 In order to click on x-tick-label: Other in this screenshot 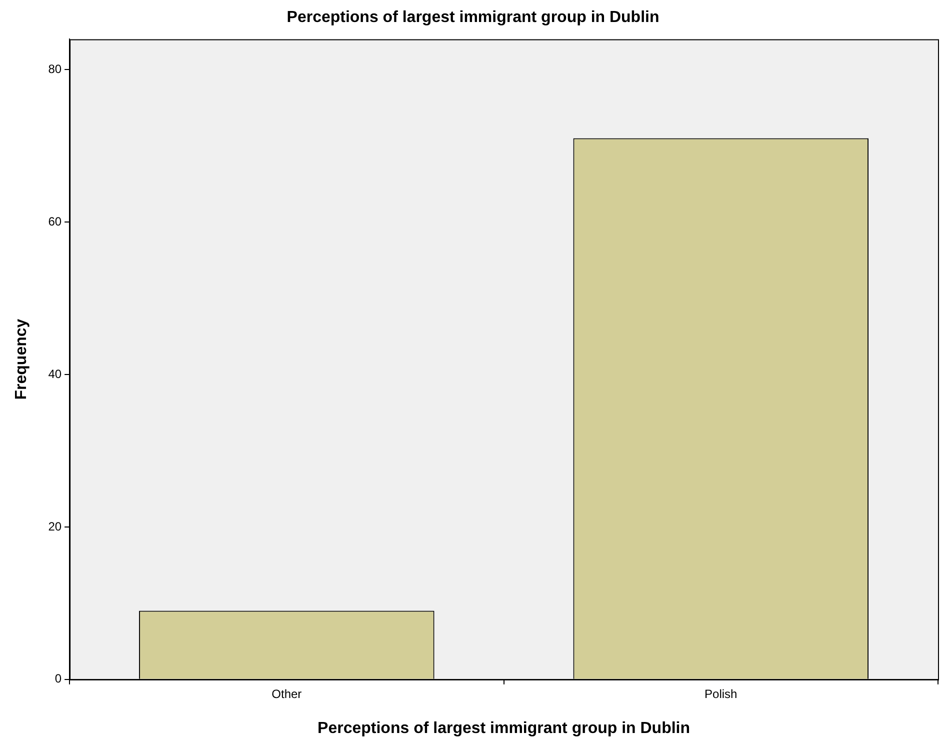, I will do `click(287, 693)`.